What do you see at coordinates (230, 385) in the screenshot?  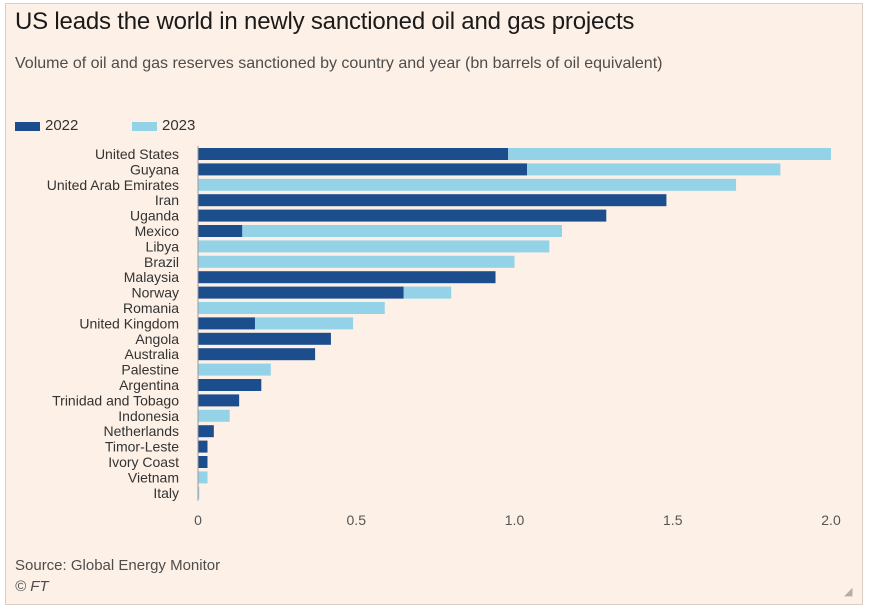 I see `bar-argentina-2022` at bounding box center [230, 385].